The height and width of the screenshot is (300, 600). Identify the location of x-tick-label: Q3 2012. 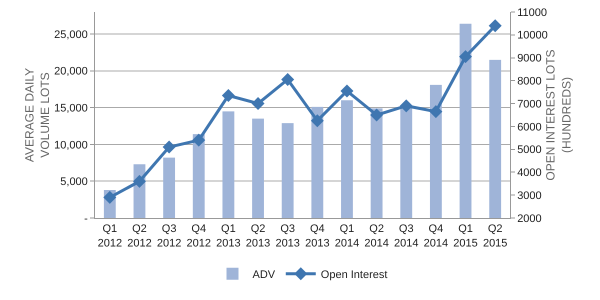
(169, 236).